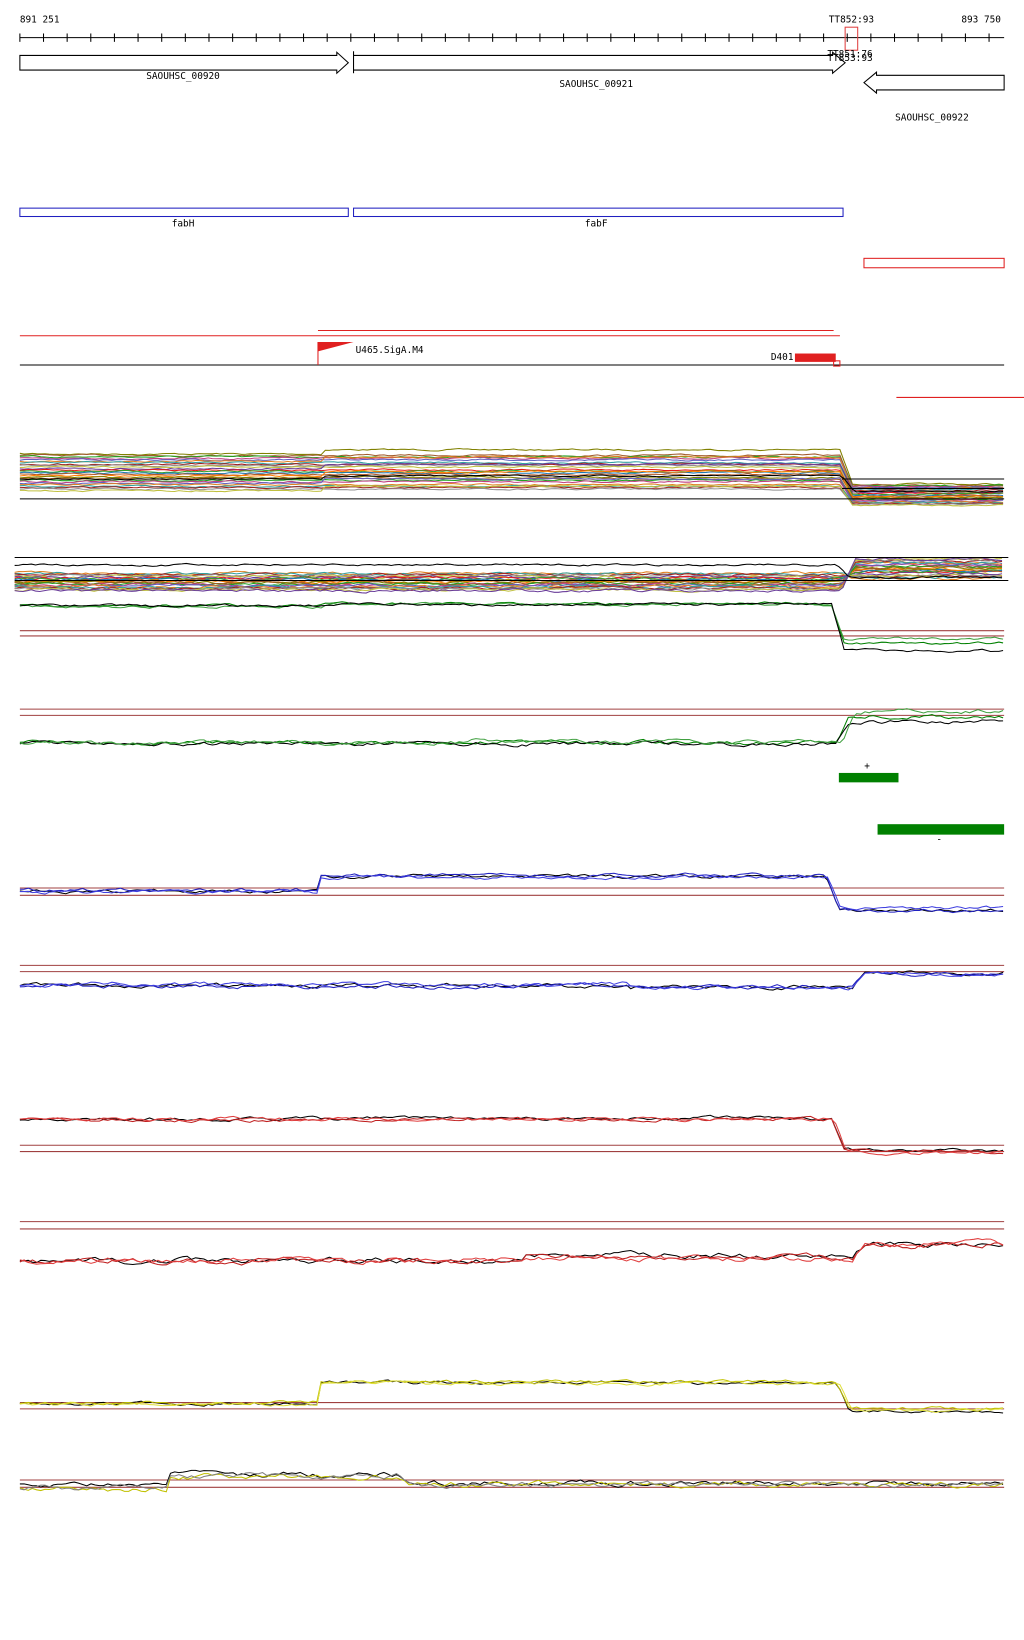  What do you see at coordinates (390, 350) in the screenshot?
I see `promoter-label: U465.SigA.M4` at bounding box center [390, 350].